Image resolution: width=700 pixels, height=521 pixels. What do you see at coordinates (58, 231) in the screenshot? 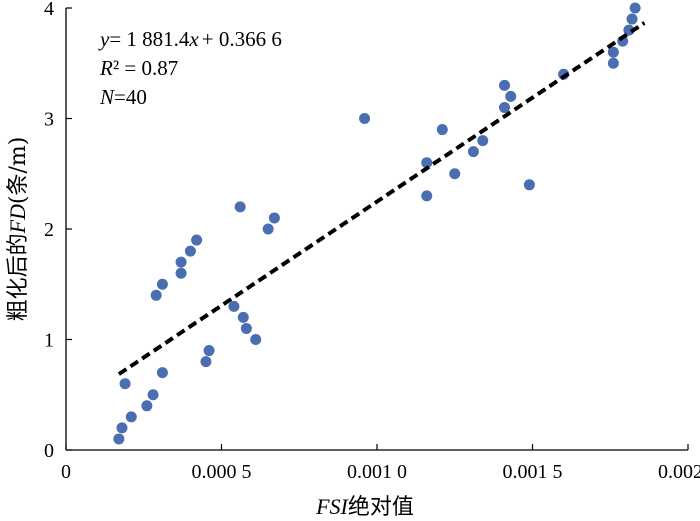
I see `y-axis-ticks: 0 1 2 3 4` at bounding box center [58, 231].